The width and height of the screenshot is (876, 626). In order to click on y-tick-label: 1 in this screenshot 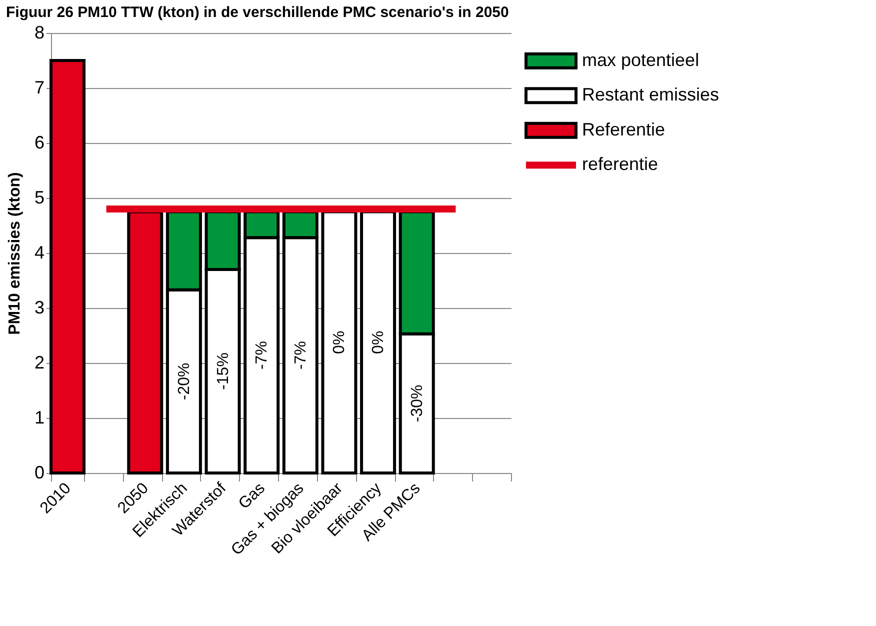, I will do `click(39, 418)`.